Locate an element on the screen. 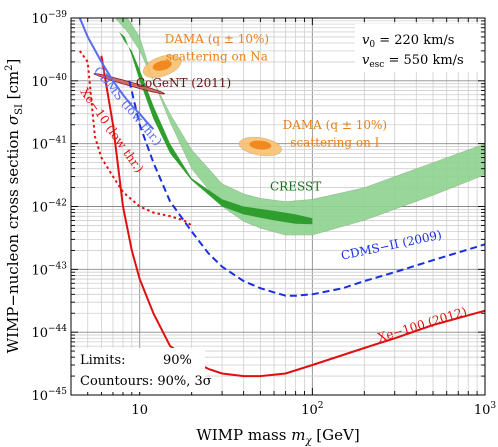 Image resolution: width=498 pixels, height=447 pixels. legend-contours: Countours: 90%, 3σ is located at coordinates (146, 381).